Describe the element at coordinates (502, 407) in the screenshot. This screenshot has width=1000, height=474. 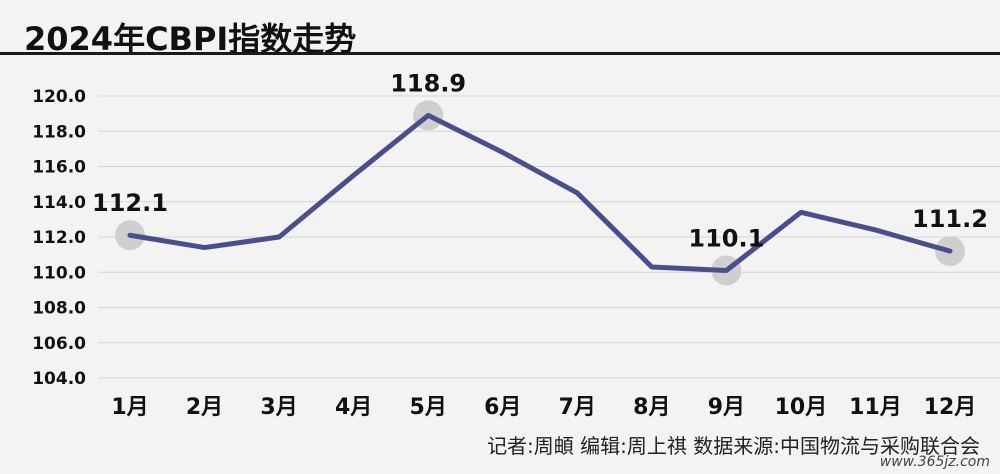
I see `x-category-label: 6月` at that location.